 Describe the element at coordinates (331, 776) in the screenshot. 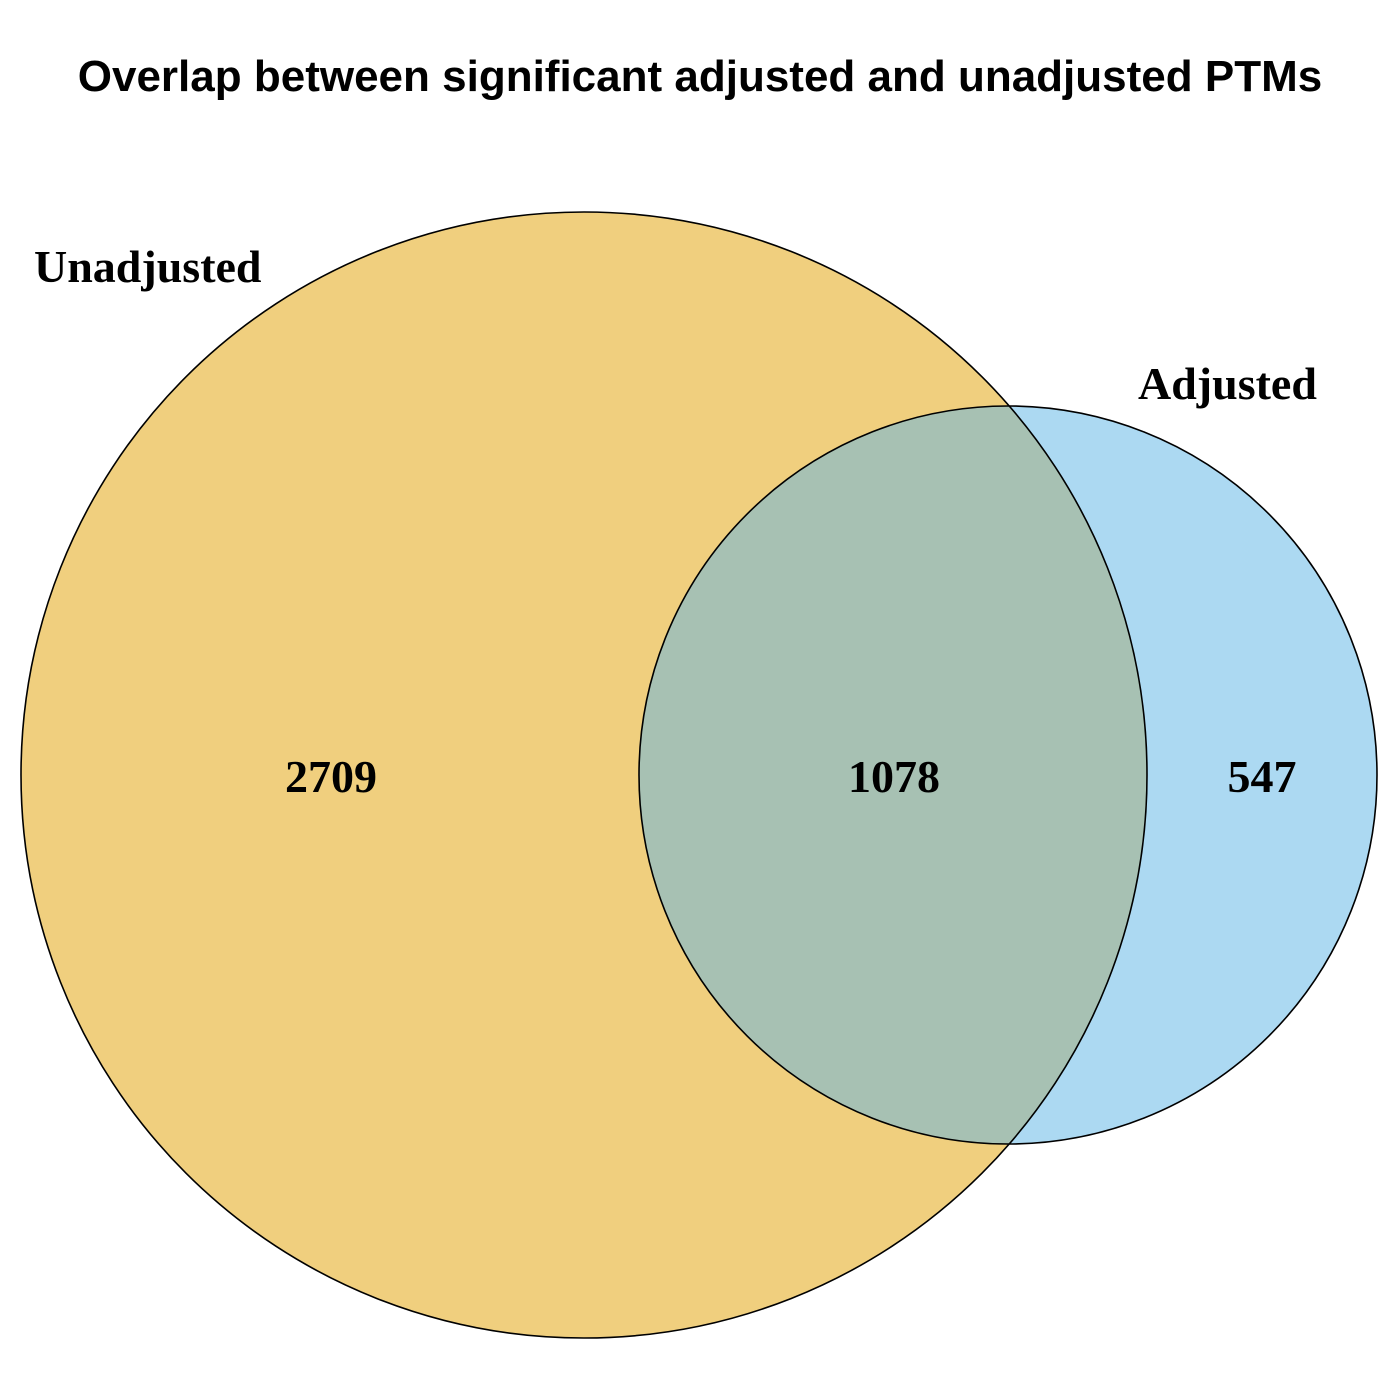

I see `unadjusted-only-count: 2709` at that location.